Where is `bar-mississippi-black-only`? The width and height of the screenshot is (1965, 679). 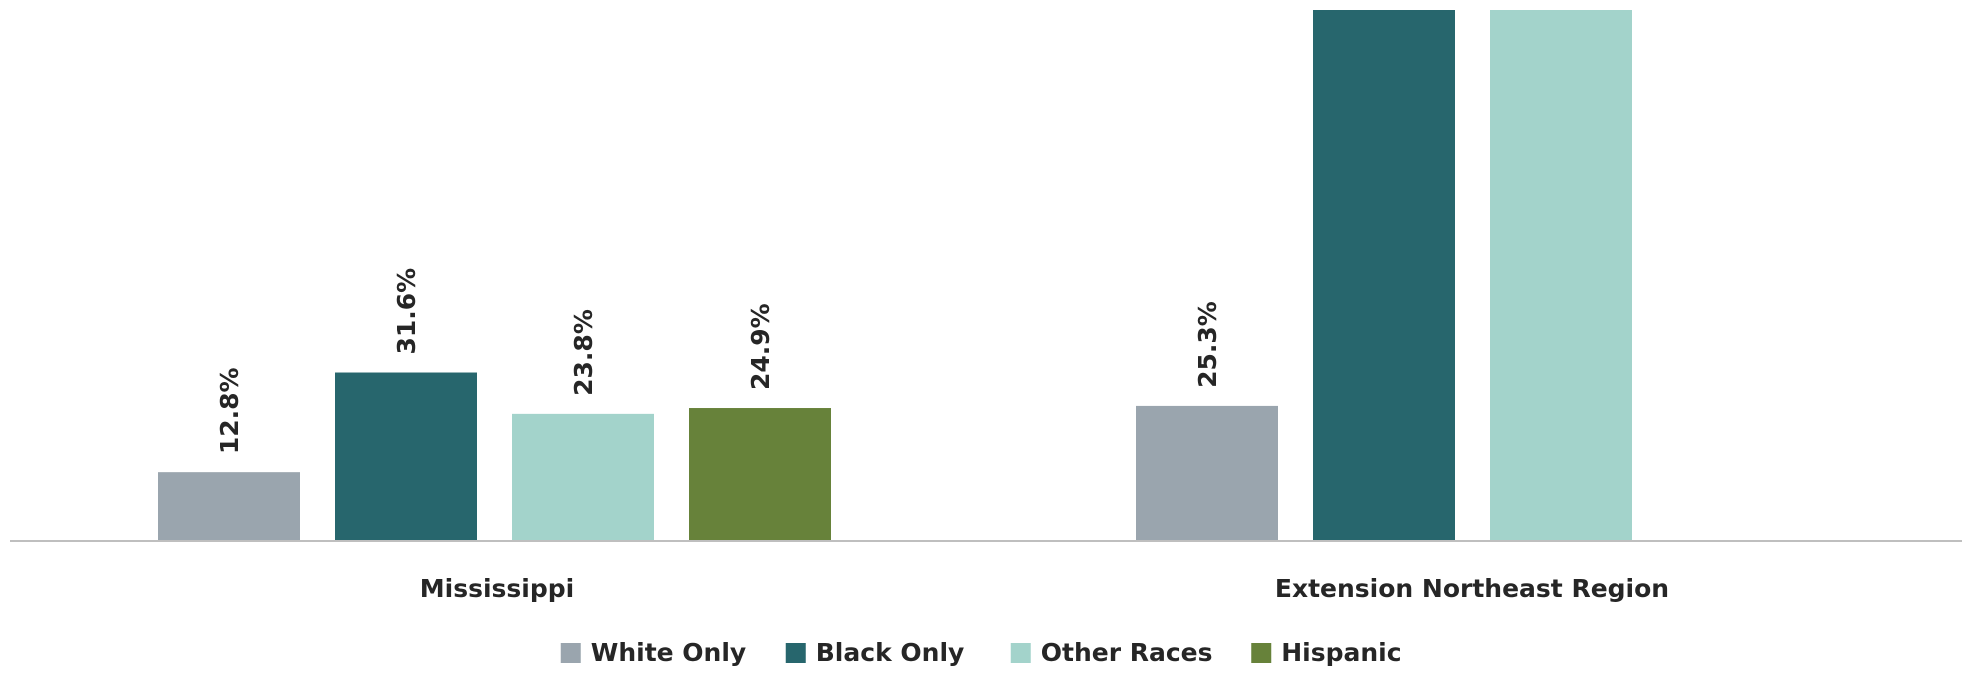 bar-mississippi-black-only is located at coordinates (406, 456).